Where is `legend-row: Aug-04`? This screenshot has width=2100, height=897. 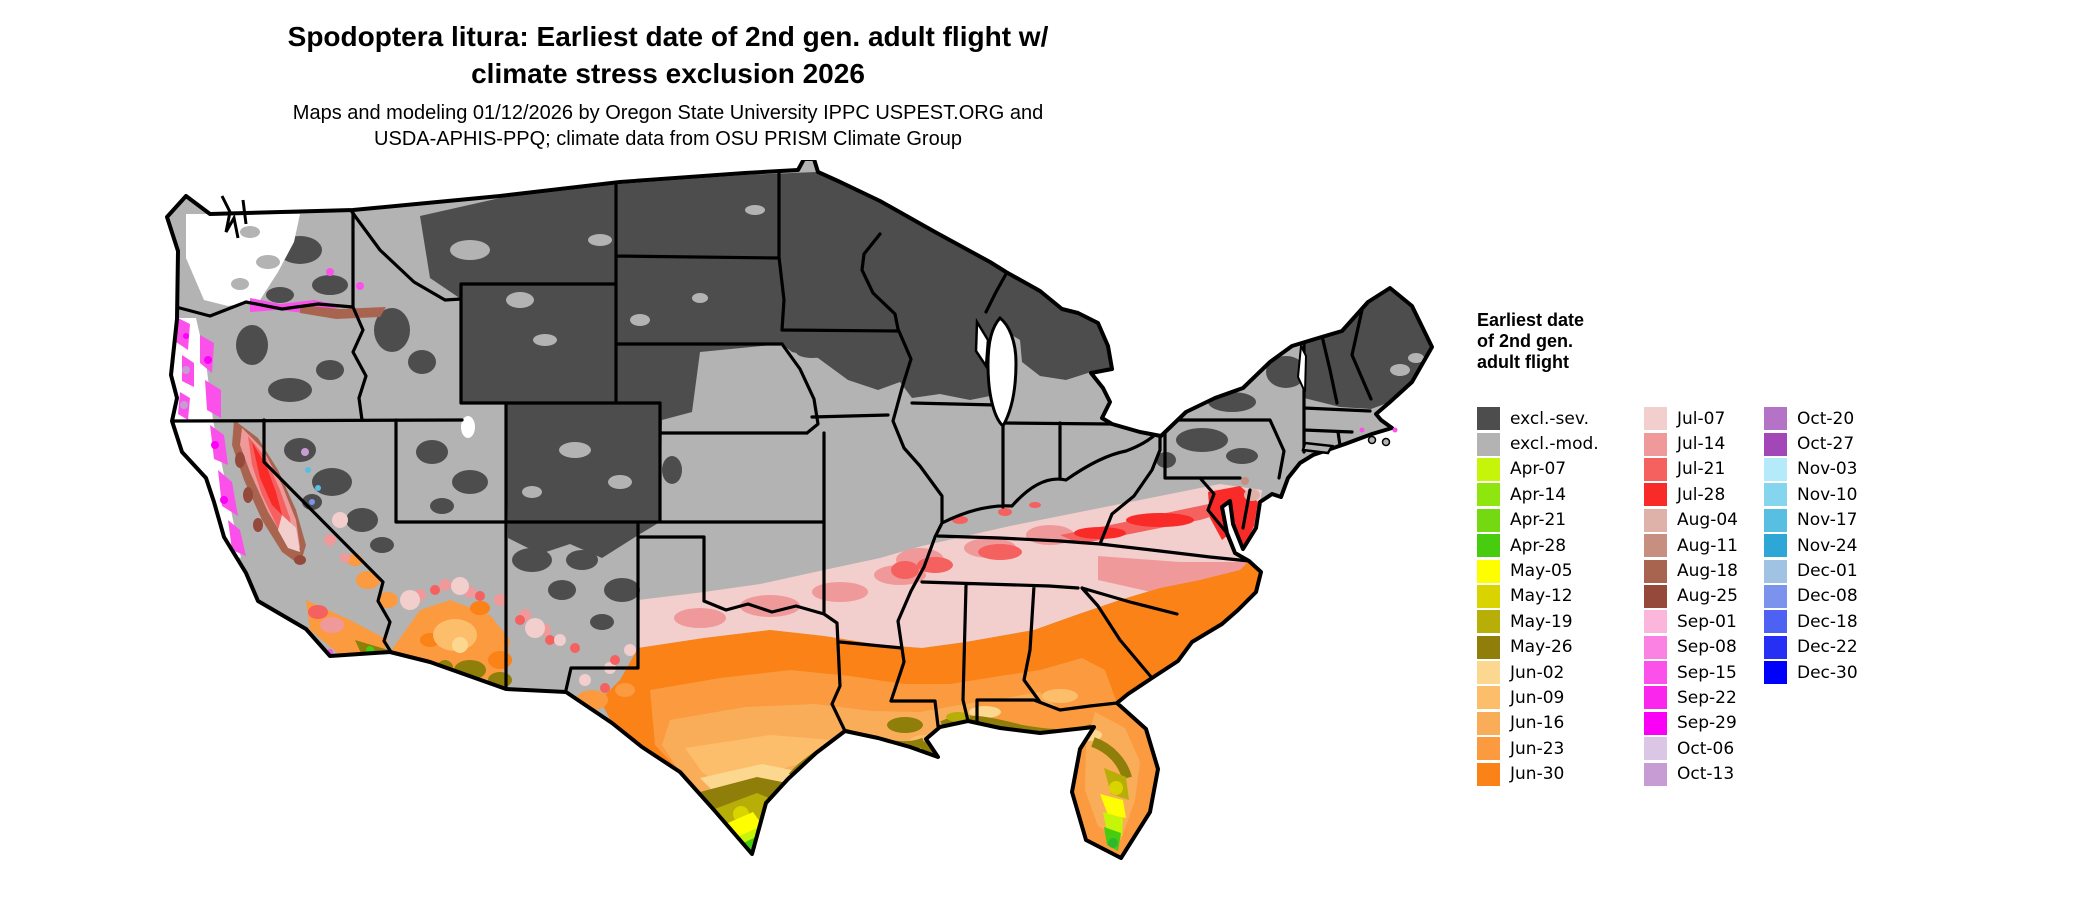
legend-row: Aug-04 is located at coordinates (1691, 520).